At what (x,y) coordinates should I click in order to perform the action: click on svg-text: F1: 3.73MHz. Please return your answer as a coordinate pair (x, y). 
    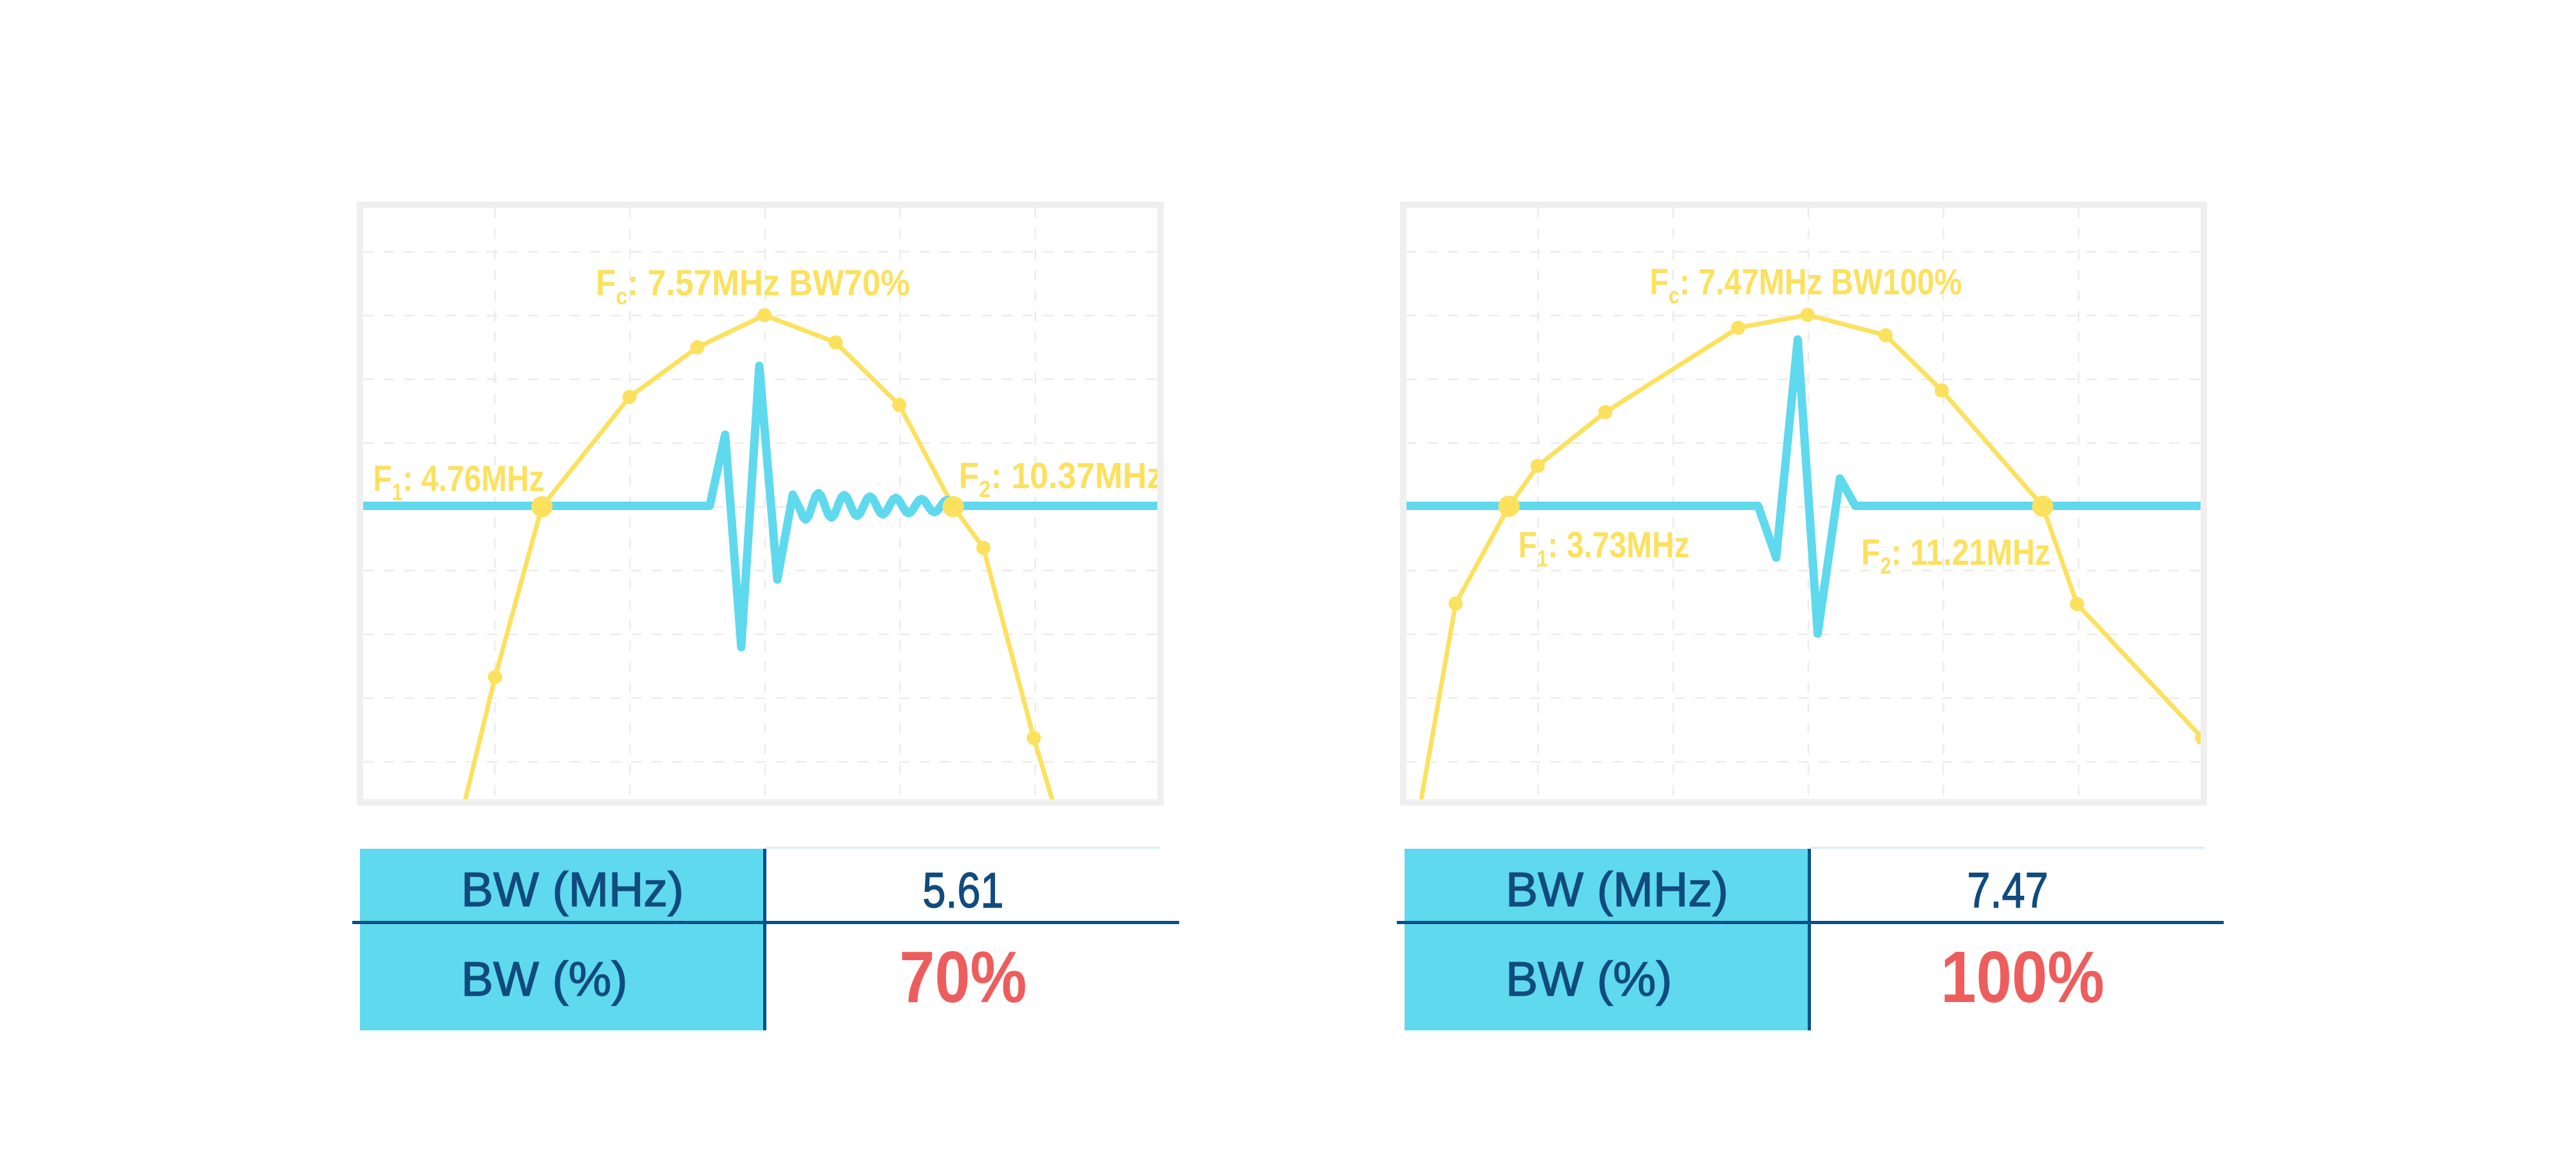
    Looking at the image, I should click on (1605, 547).